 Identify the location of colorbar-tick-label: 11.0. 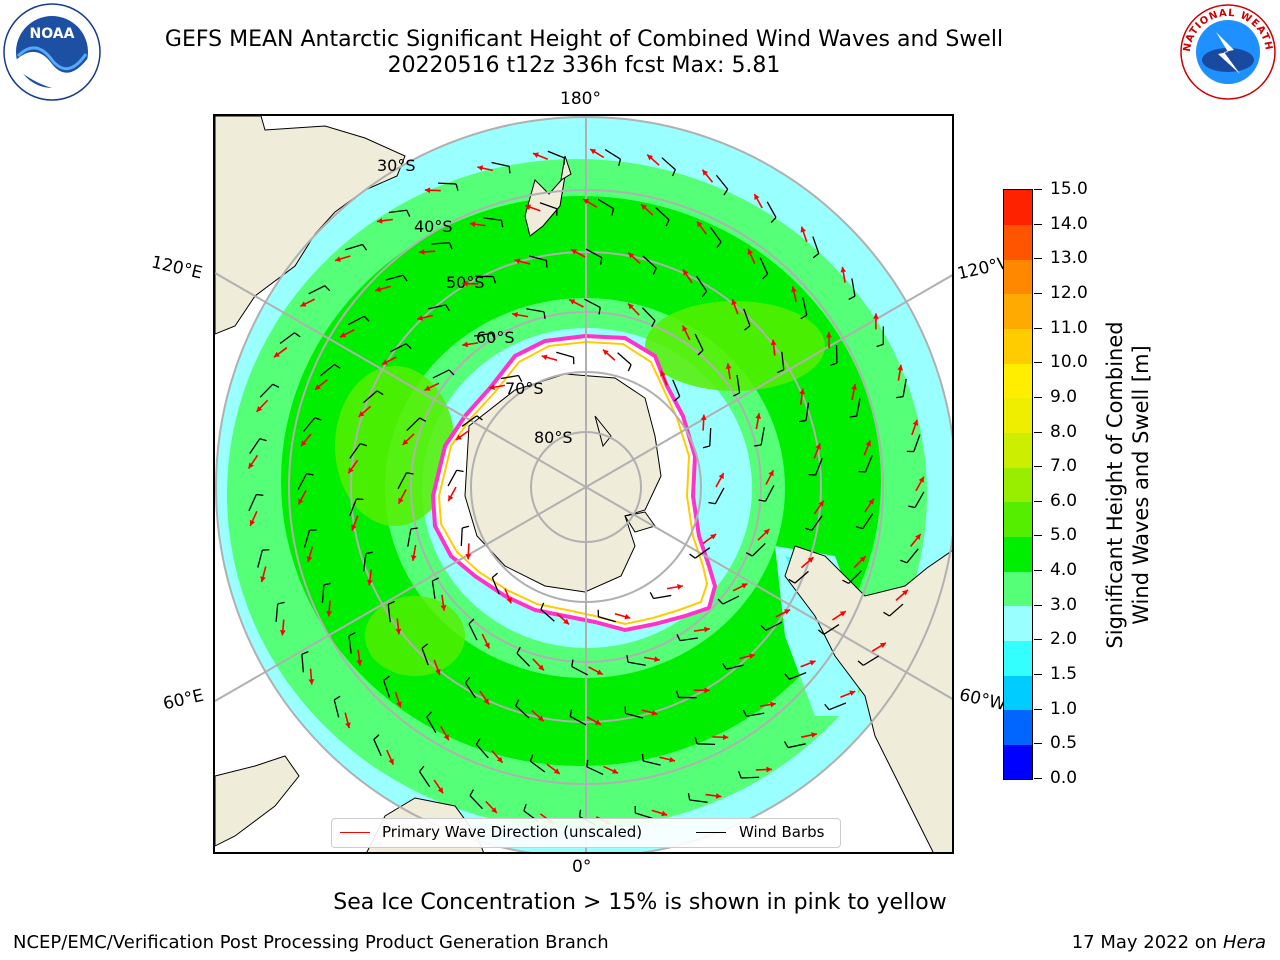
(1069, 327).